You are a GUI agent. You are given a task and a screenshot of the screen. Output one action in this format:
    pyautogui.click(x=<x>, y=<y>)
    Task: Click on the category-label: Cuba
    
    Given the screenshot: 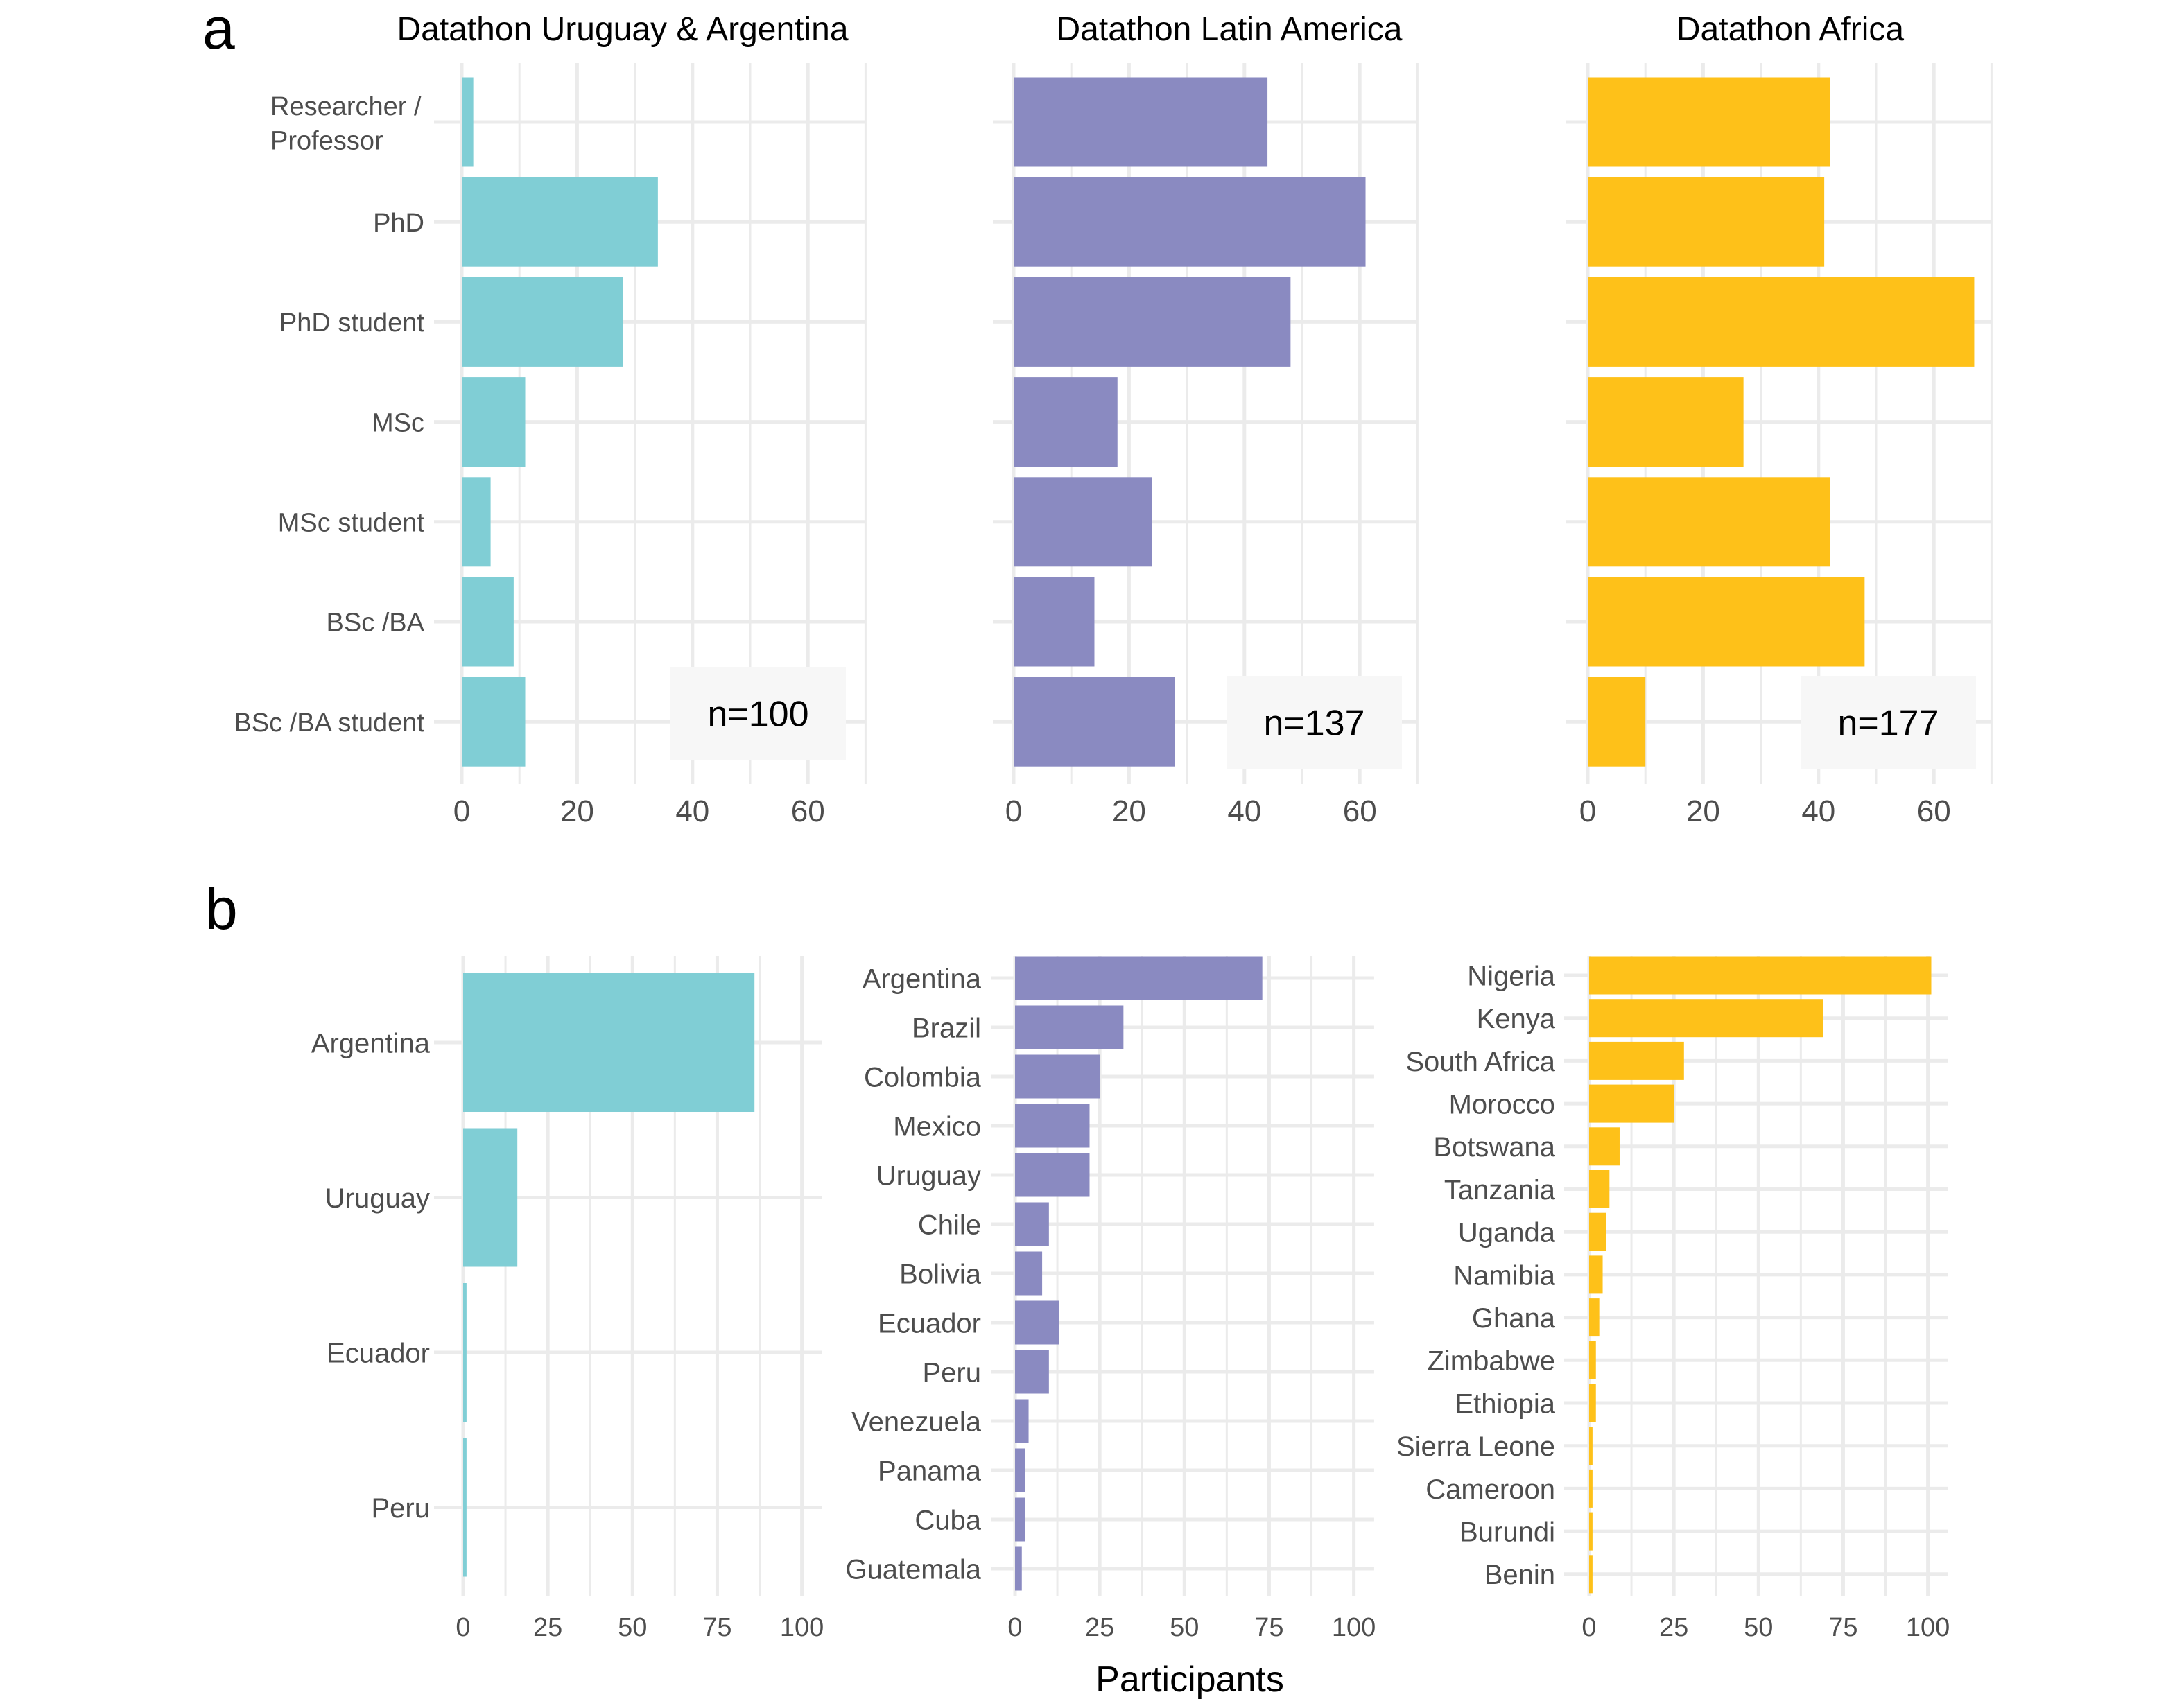 What is the action you would take?
    pyautogui.click(x=948, y=1520)
    